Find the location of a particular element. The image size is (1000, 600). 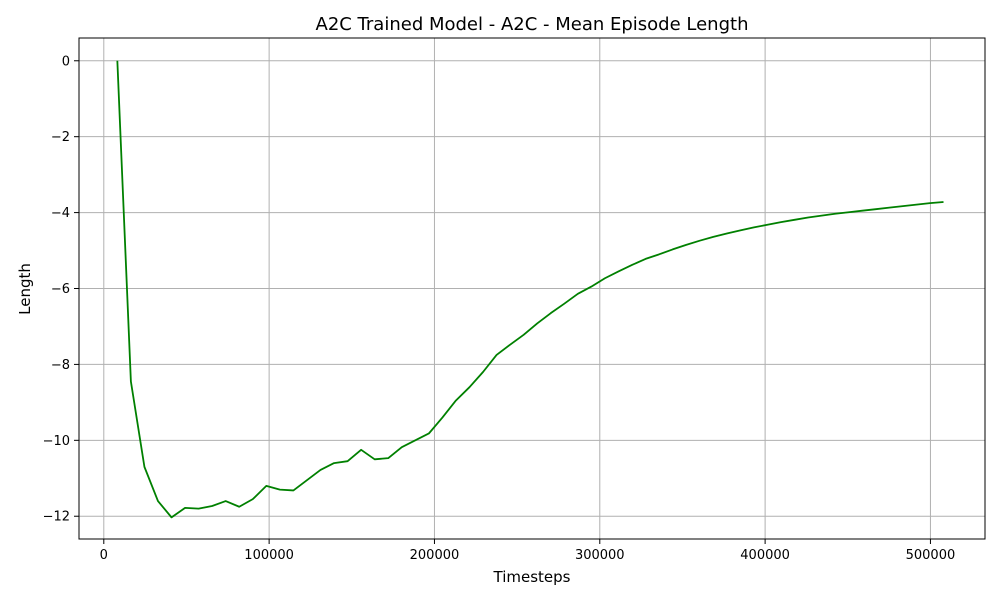

x-tick-label: 100000 is located at coordinates (269, 555).